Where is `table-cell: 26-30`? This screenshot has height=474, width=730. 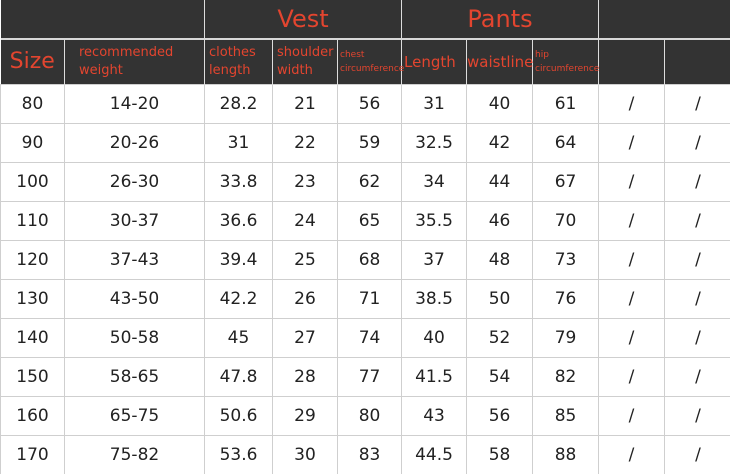 table-cell: 26-30 is located at coordinates (134, 182).